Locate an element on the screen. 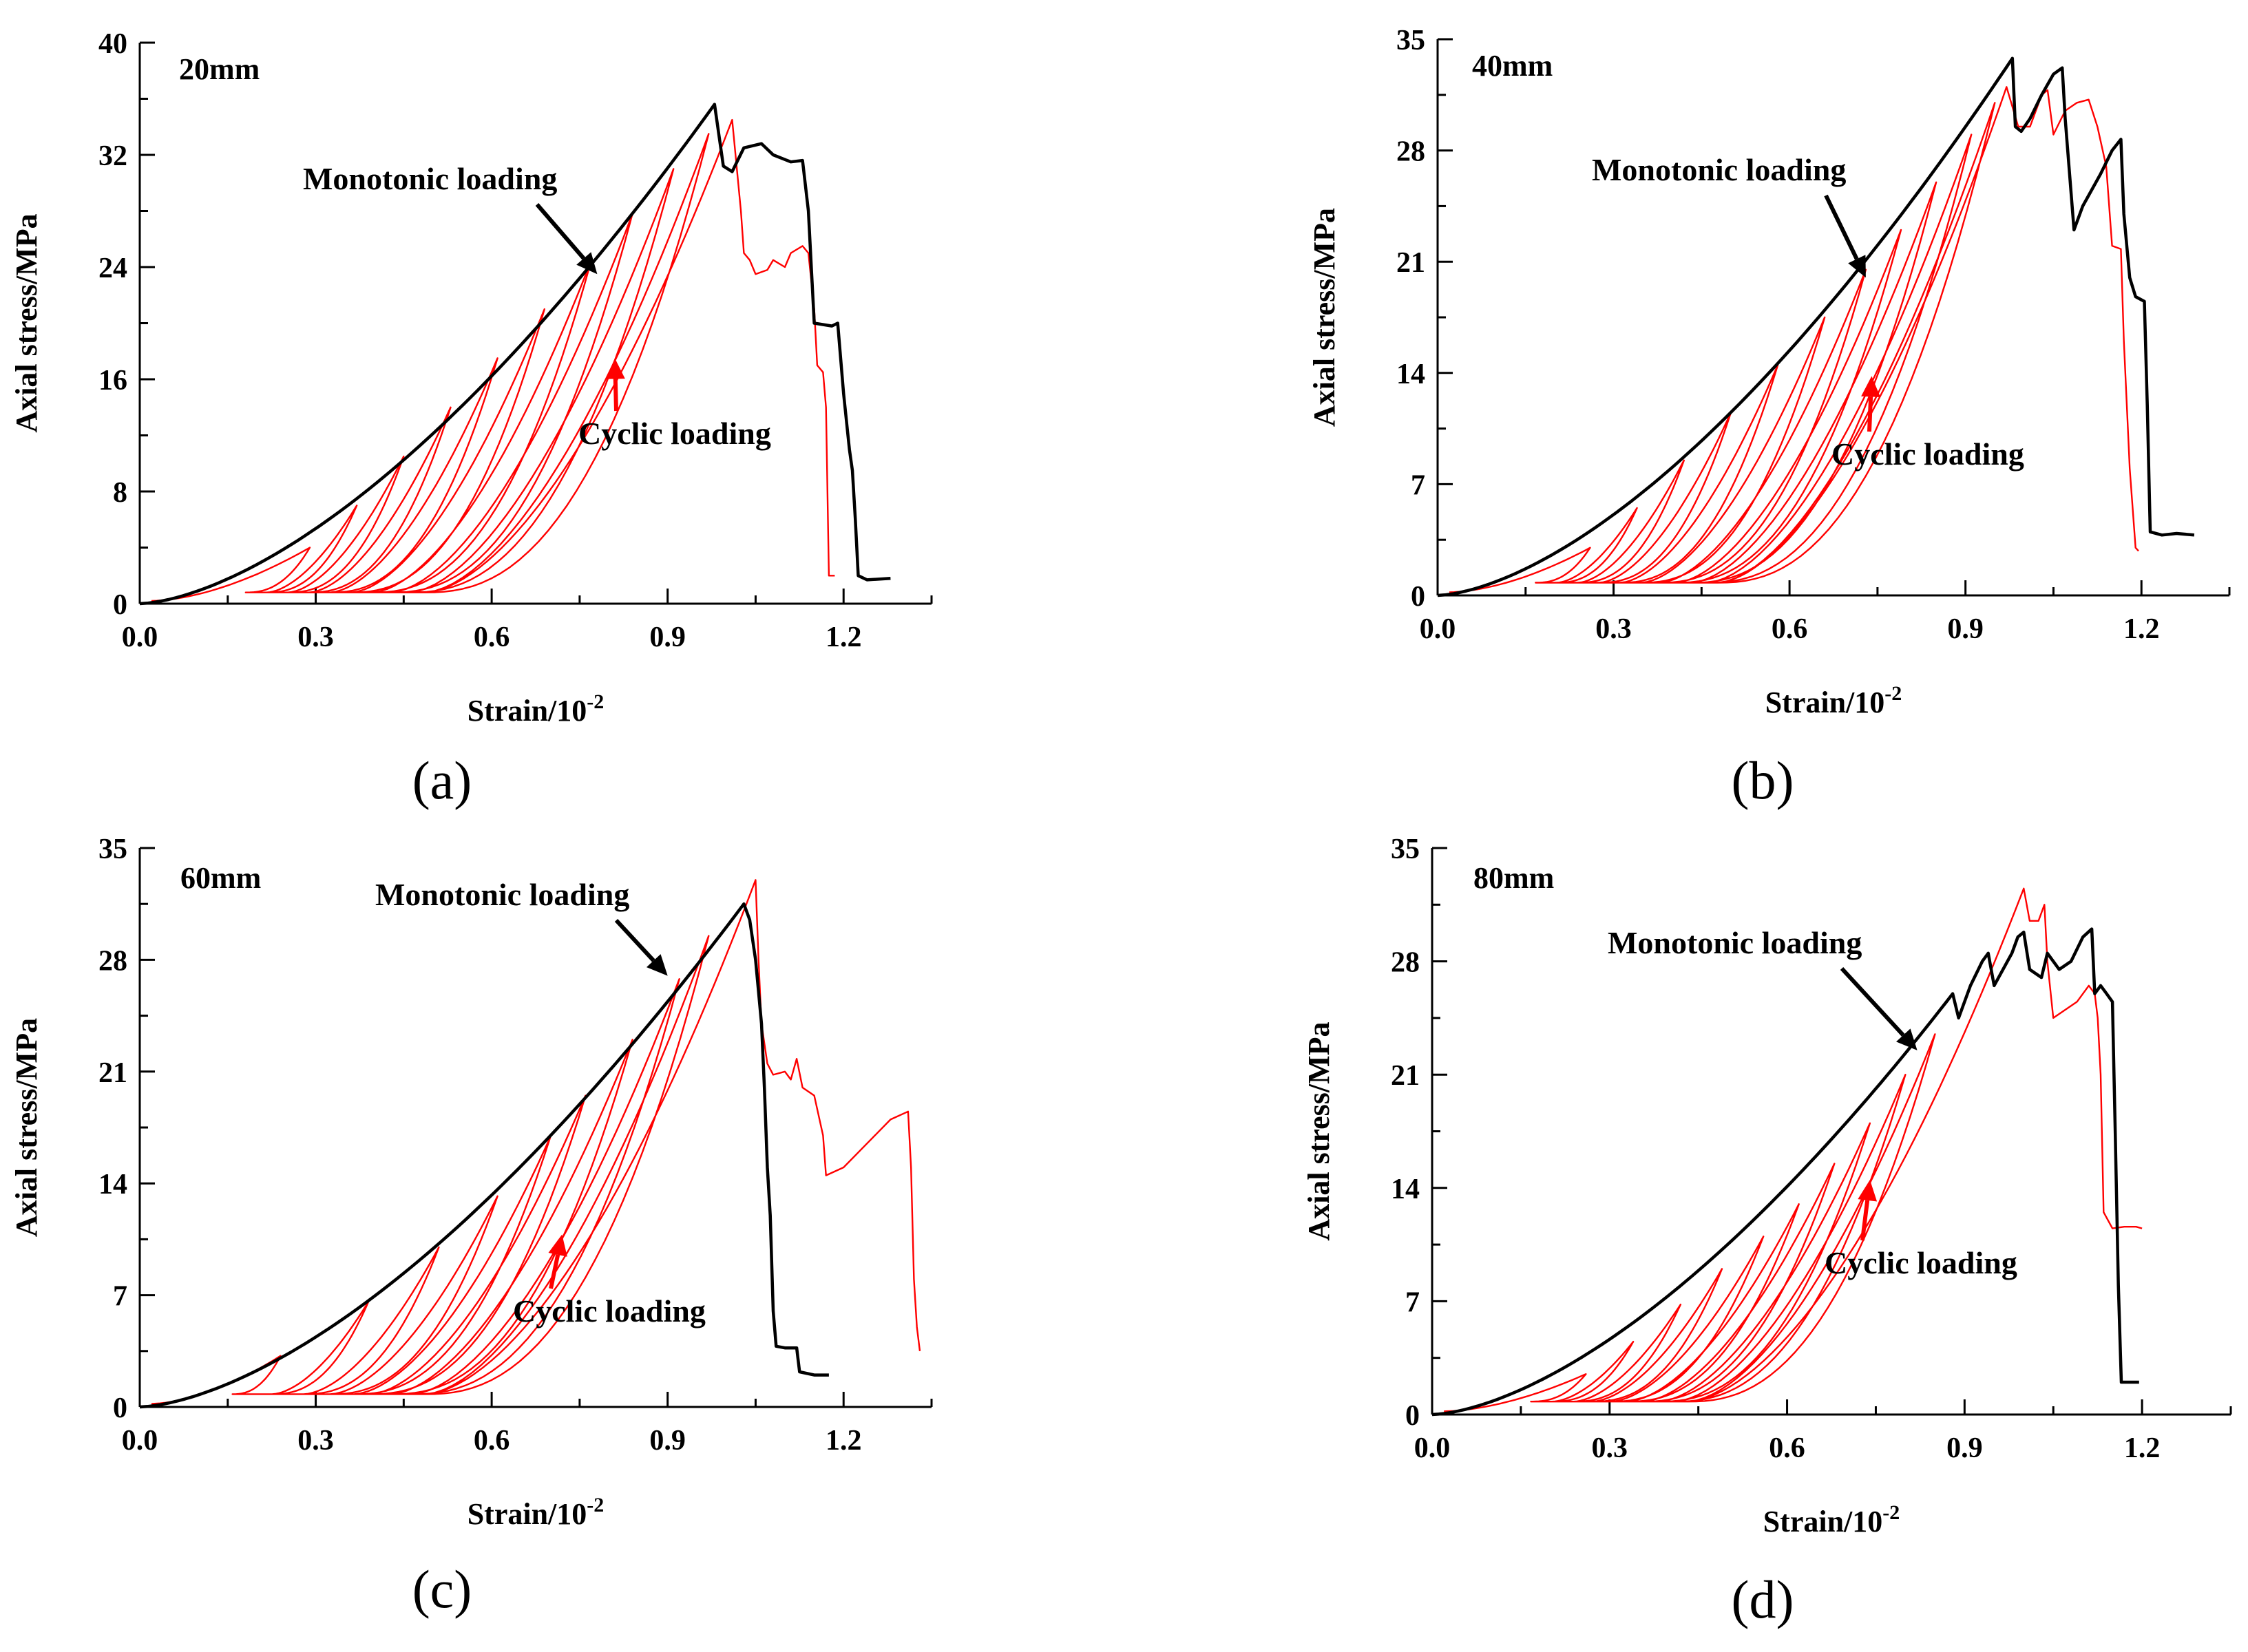 Image resolution: width=2248 pixels, height=1652 pixels. y-tick-label: 32 is located at coordinates (112, 156).